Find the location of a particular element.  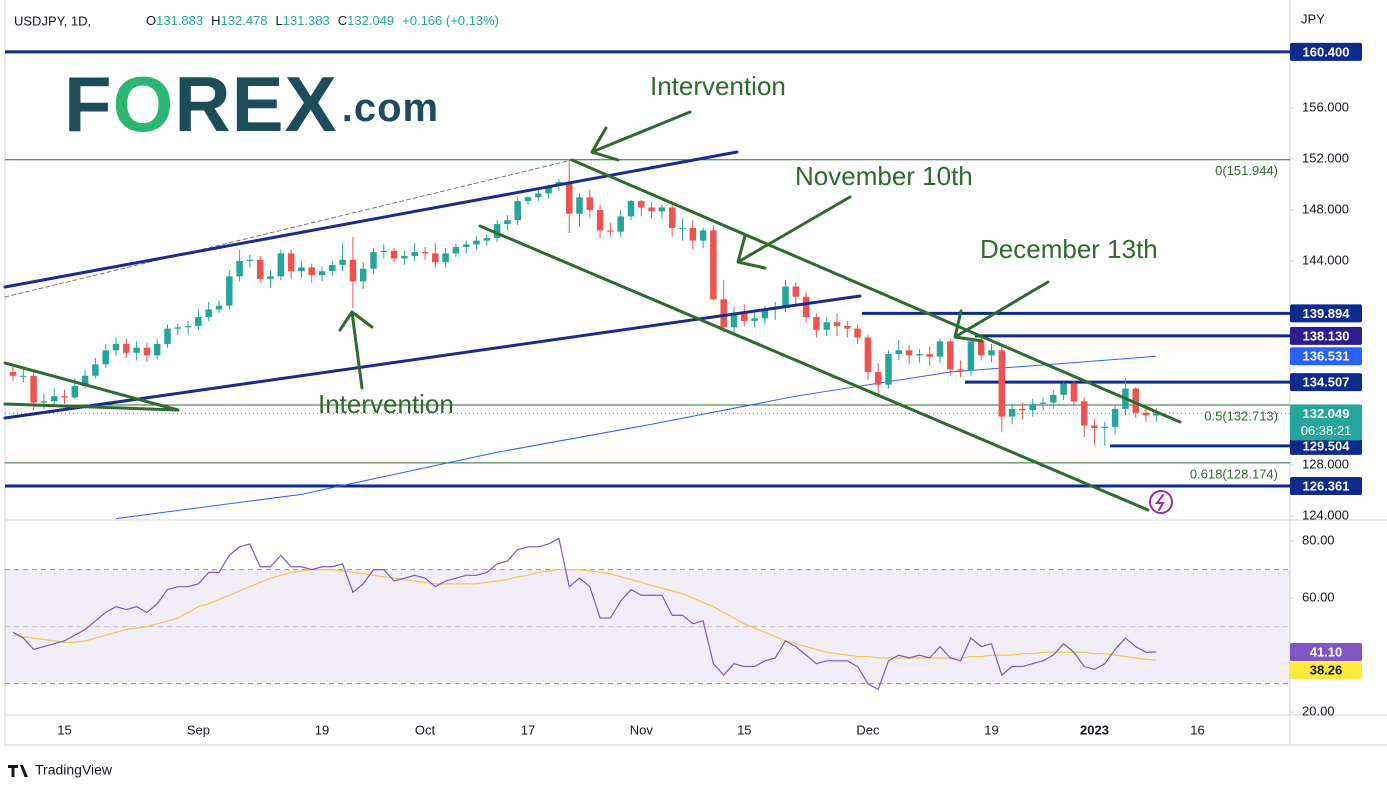

fib-label: 0.618(128.174) is located at coordinates (1234, 473).